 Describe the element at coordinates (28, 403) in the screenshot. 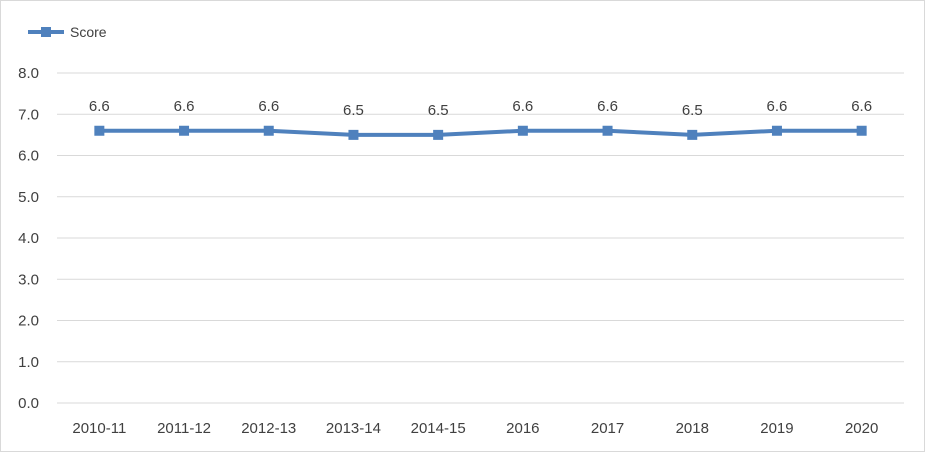

I see `y-tick-label: 0.0` at that location.